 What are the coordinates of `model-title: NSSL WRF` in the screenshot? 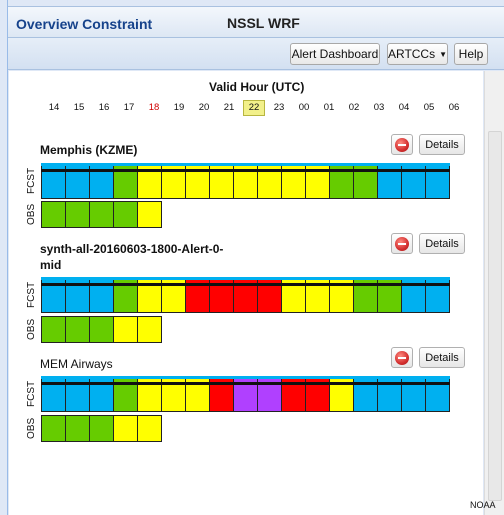 It's located at (263, 23).